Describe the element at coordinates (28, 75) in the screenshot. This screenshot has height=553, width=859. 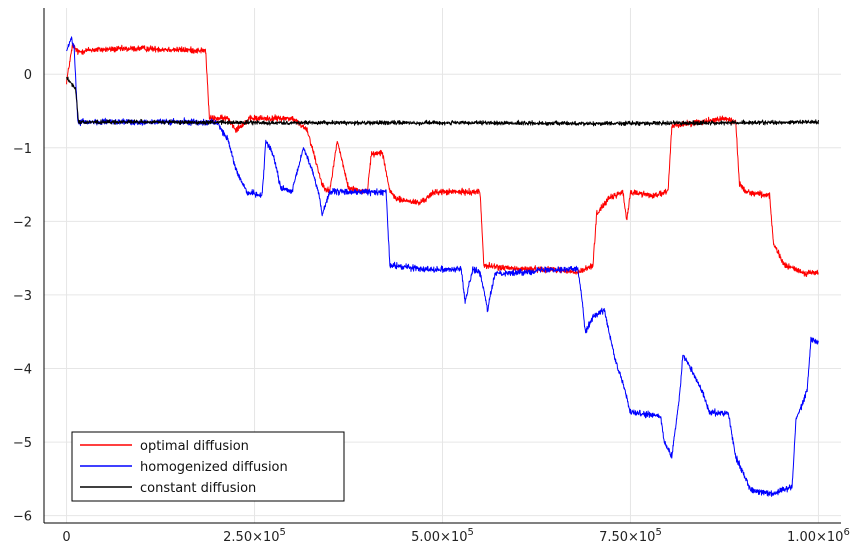
I see `y-tick-label-0: 0` at that location.